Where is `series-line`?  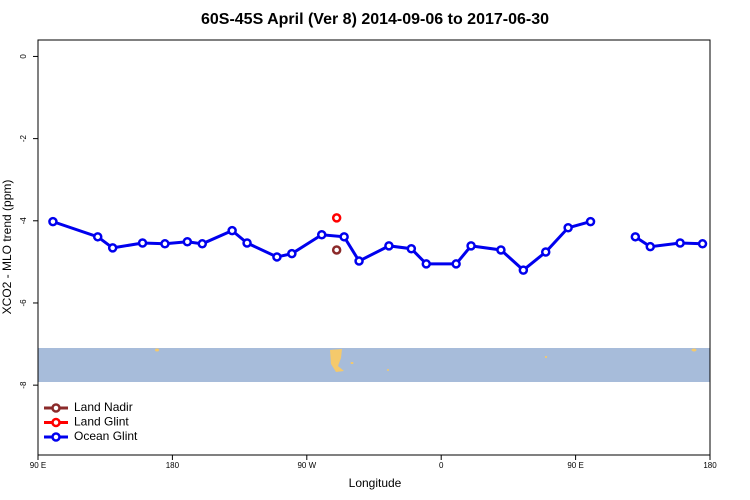
series-line is located at coordinates (377, 246).